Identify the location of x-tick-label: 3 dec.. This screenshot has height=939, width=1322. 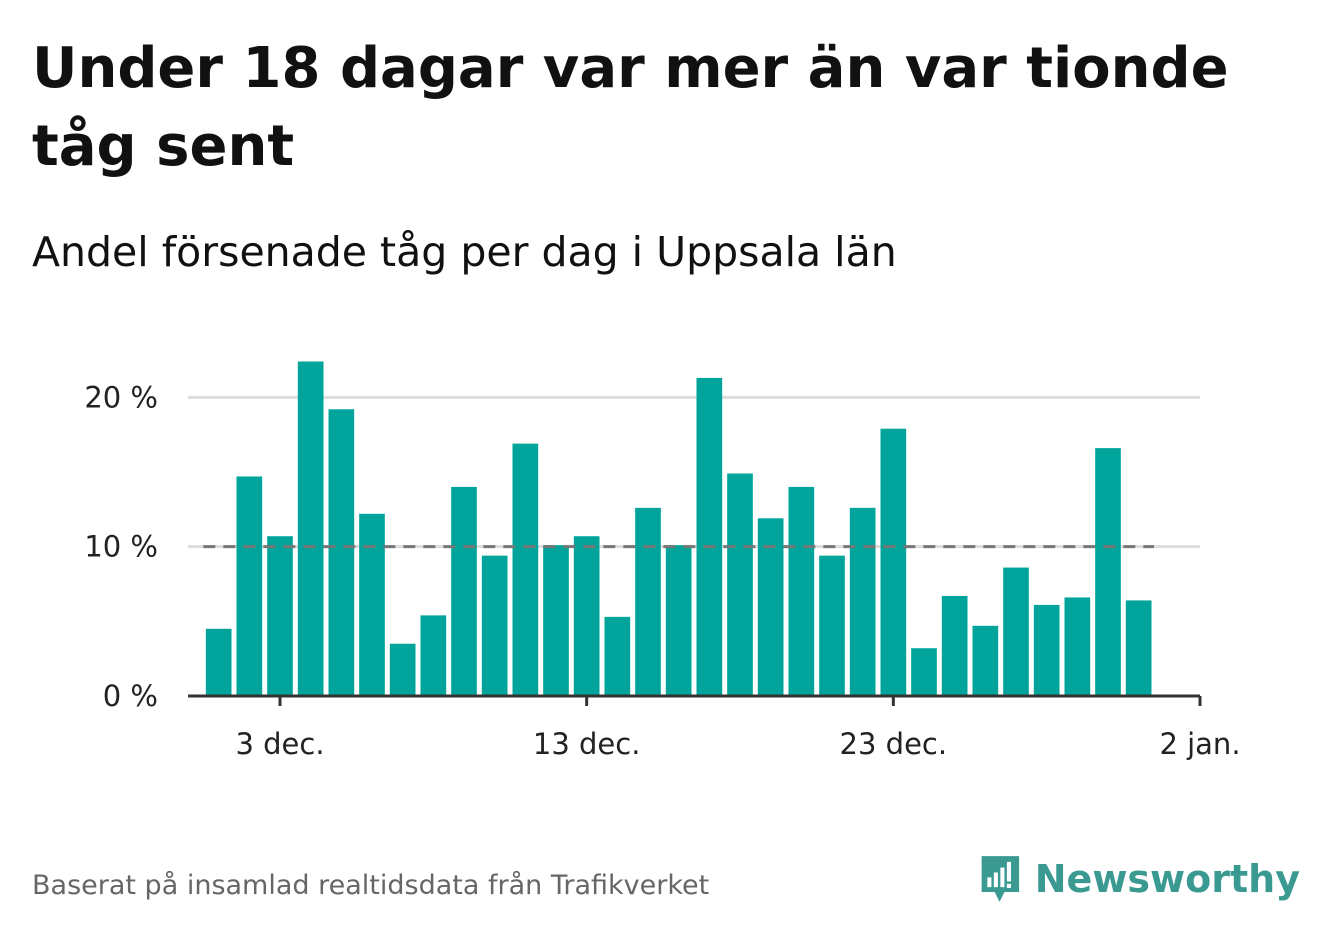
(279, 743).